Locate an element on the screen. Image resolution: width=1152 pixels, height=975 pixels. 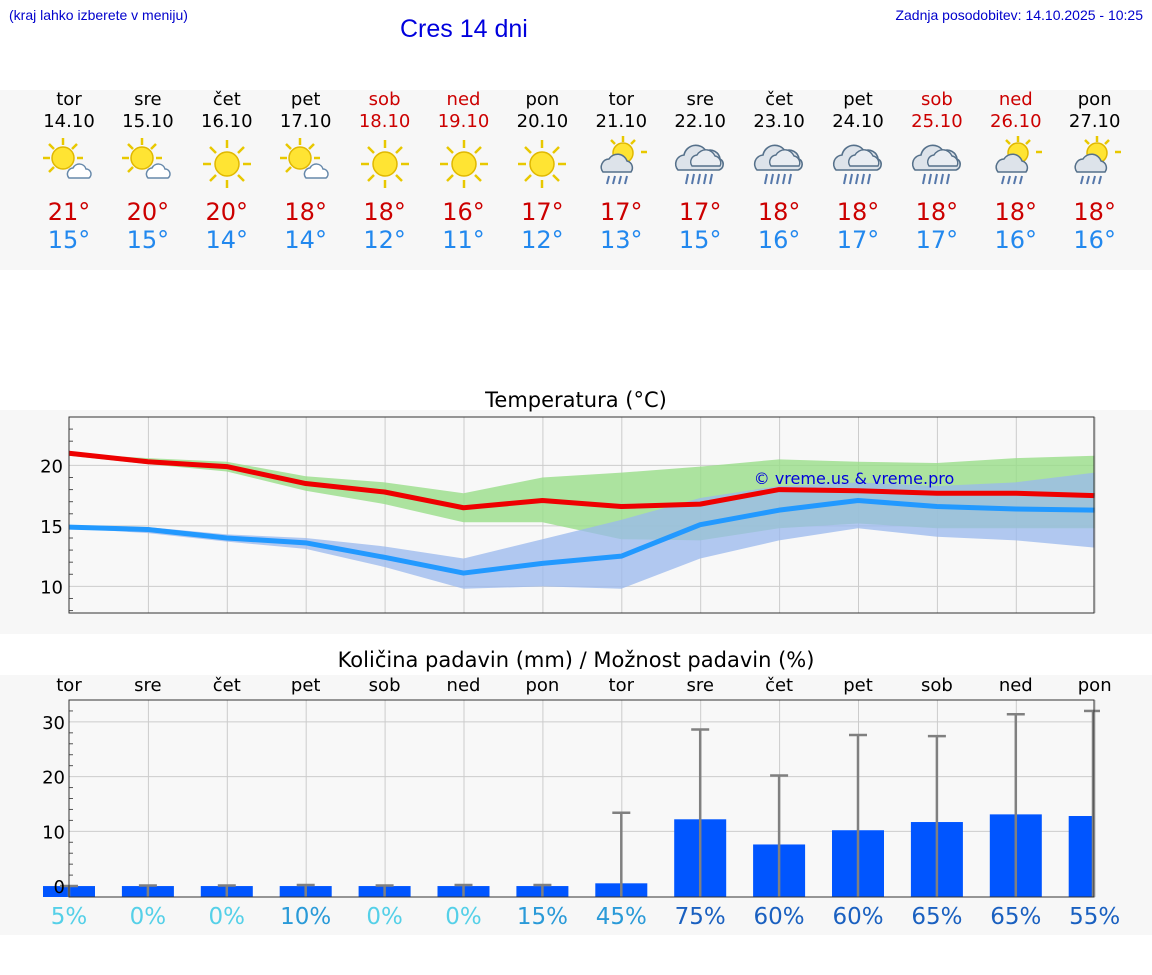
day-date: 23.10 is located at coordinates (779, 121).